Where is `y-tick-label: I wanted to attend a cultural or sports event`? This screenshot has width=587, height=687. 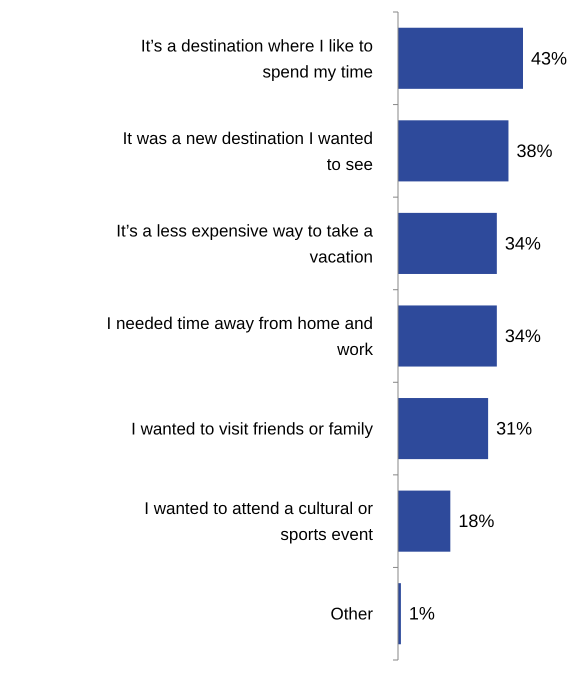 y-tick-label: I wanted to attend a cultural or sports event is located at coordinates (259, 521).